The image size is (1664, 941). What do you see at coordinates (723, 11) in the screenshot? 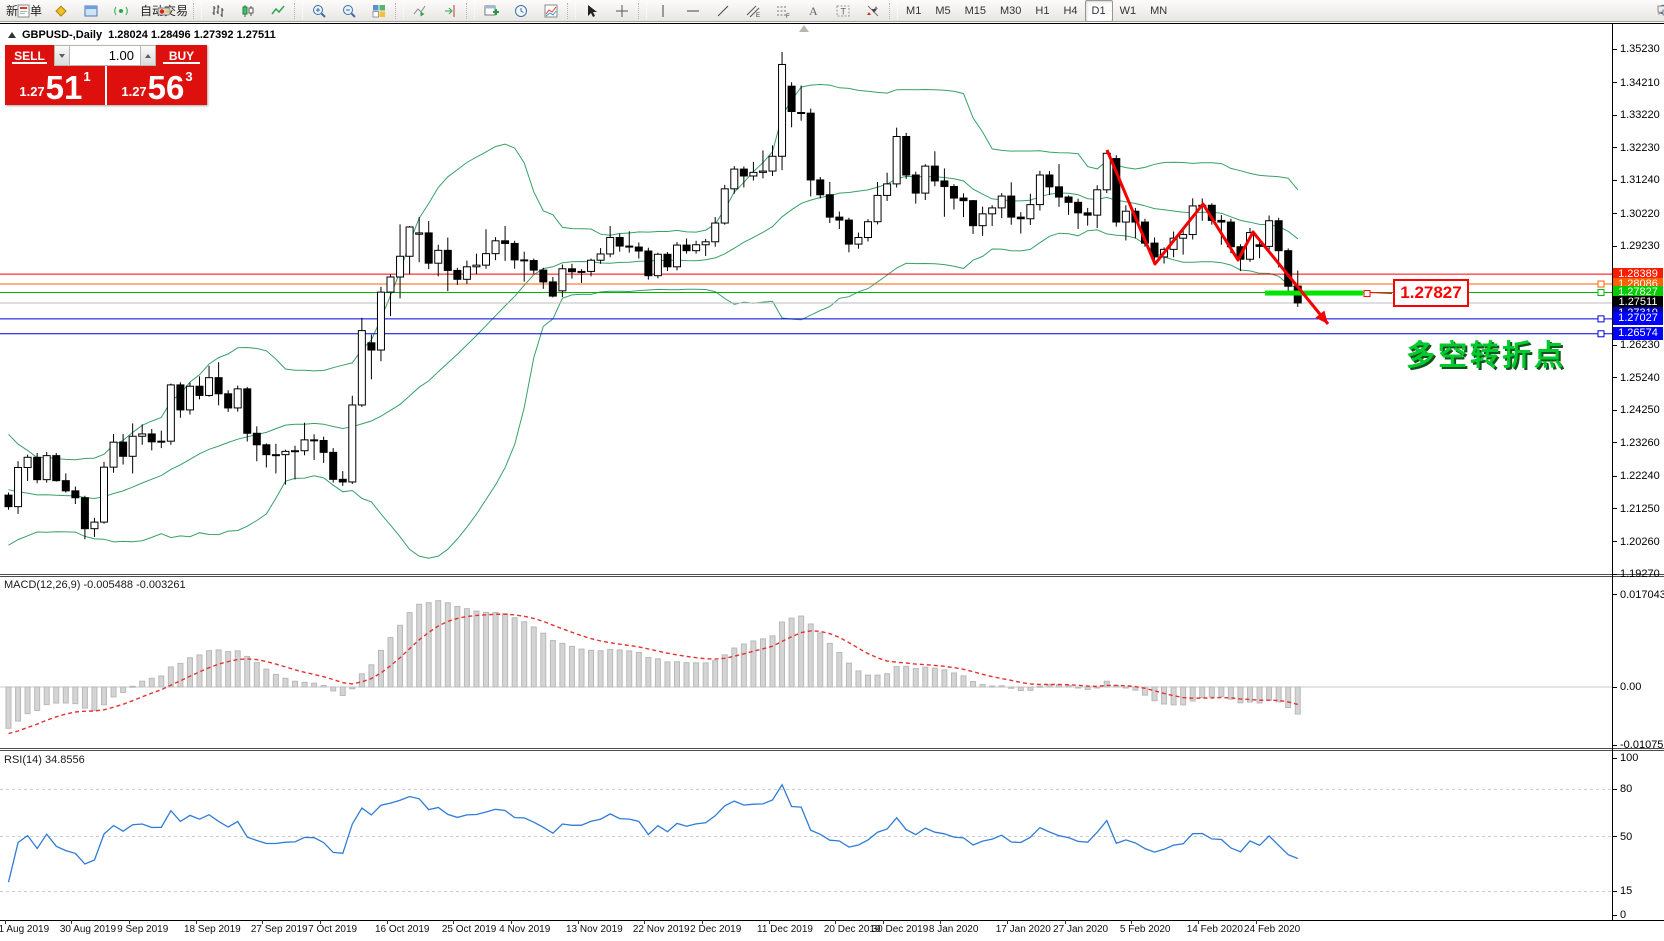
I see `trendline-button` at bounding box center [723, 11].